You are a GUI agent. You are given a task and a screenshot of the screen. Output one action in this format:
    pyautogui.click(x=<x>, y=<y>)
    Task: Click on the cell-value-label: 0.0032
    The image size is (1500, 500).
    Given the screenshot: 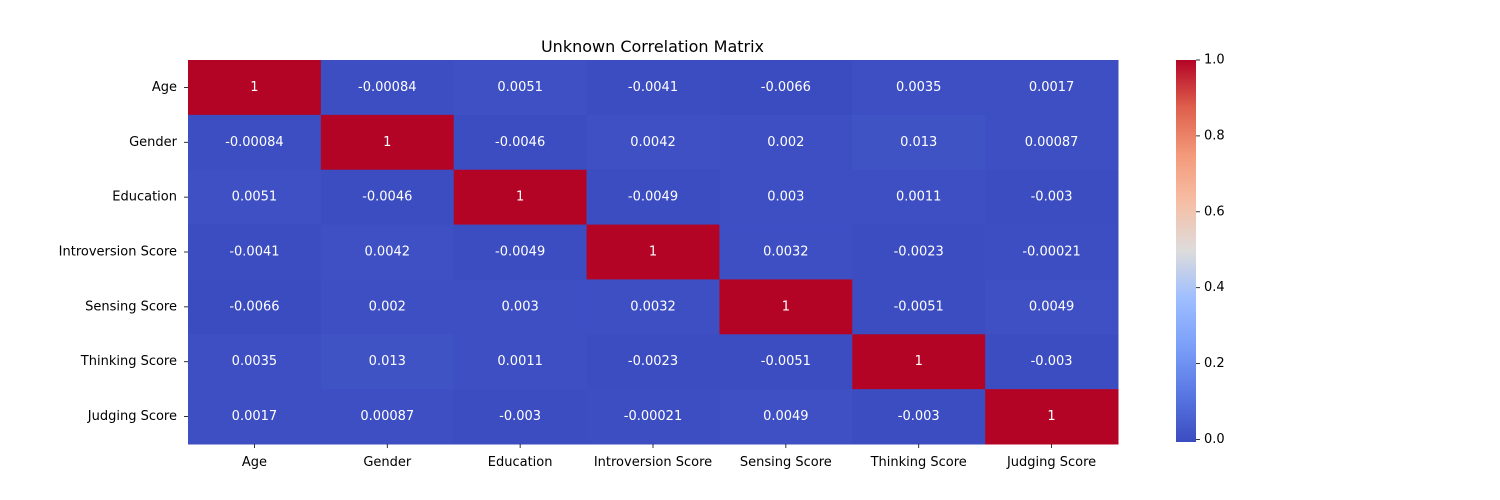 What is the action you would take?
    pyautogui.click(x=786, y=252)
    